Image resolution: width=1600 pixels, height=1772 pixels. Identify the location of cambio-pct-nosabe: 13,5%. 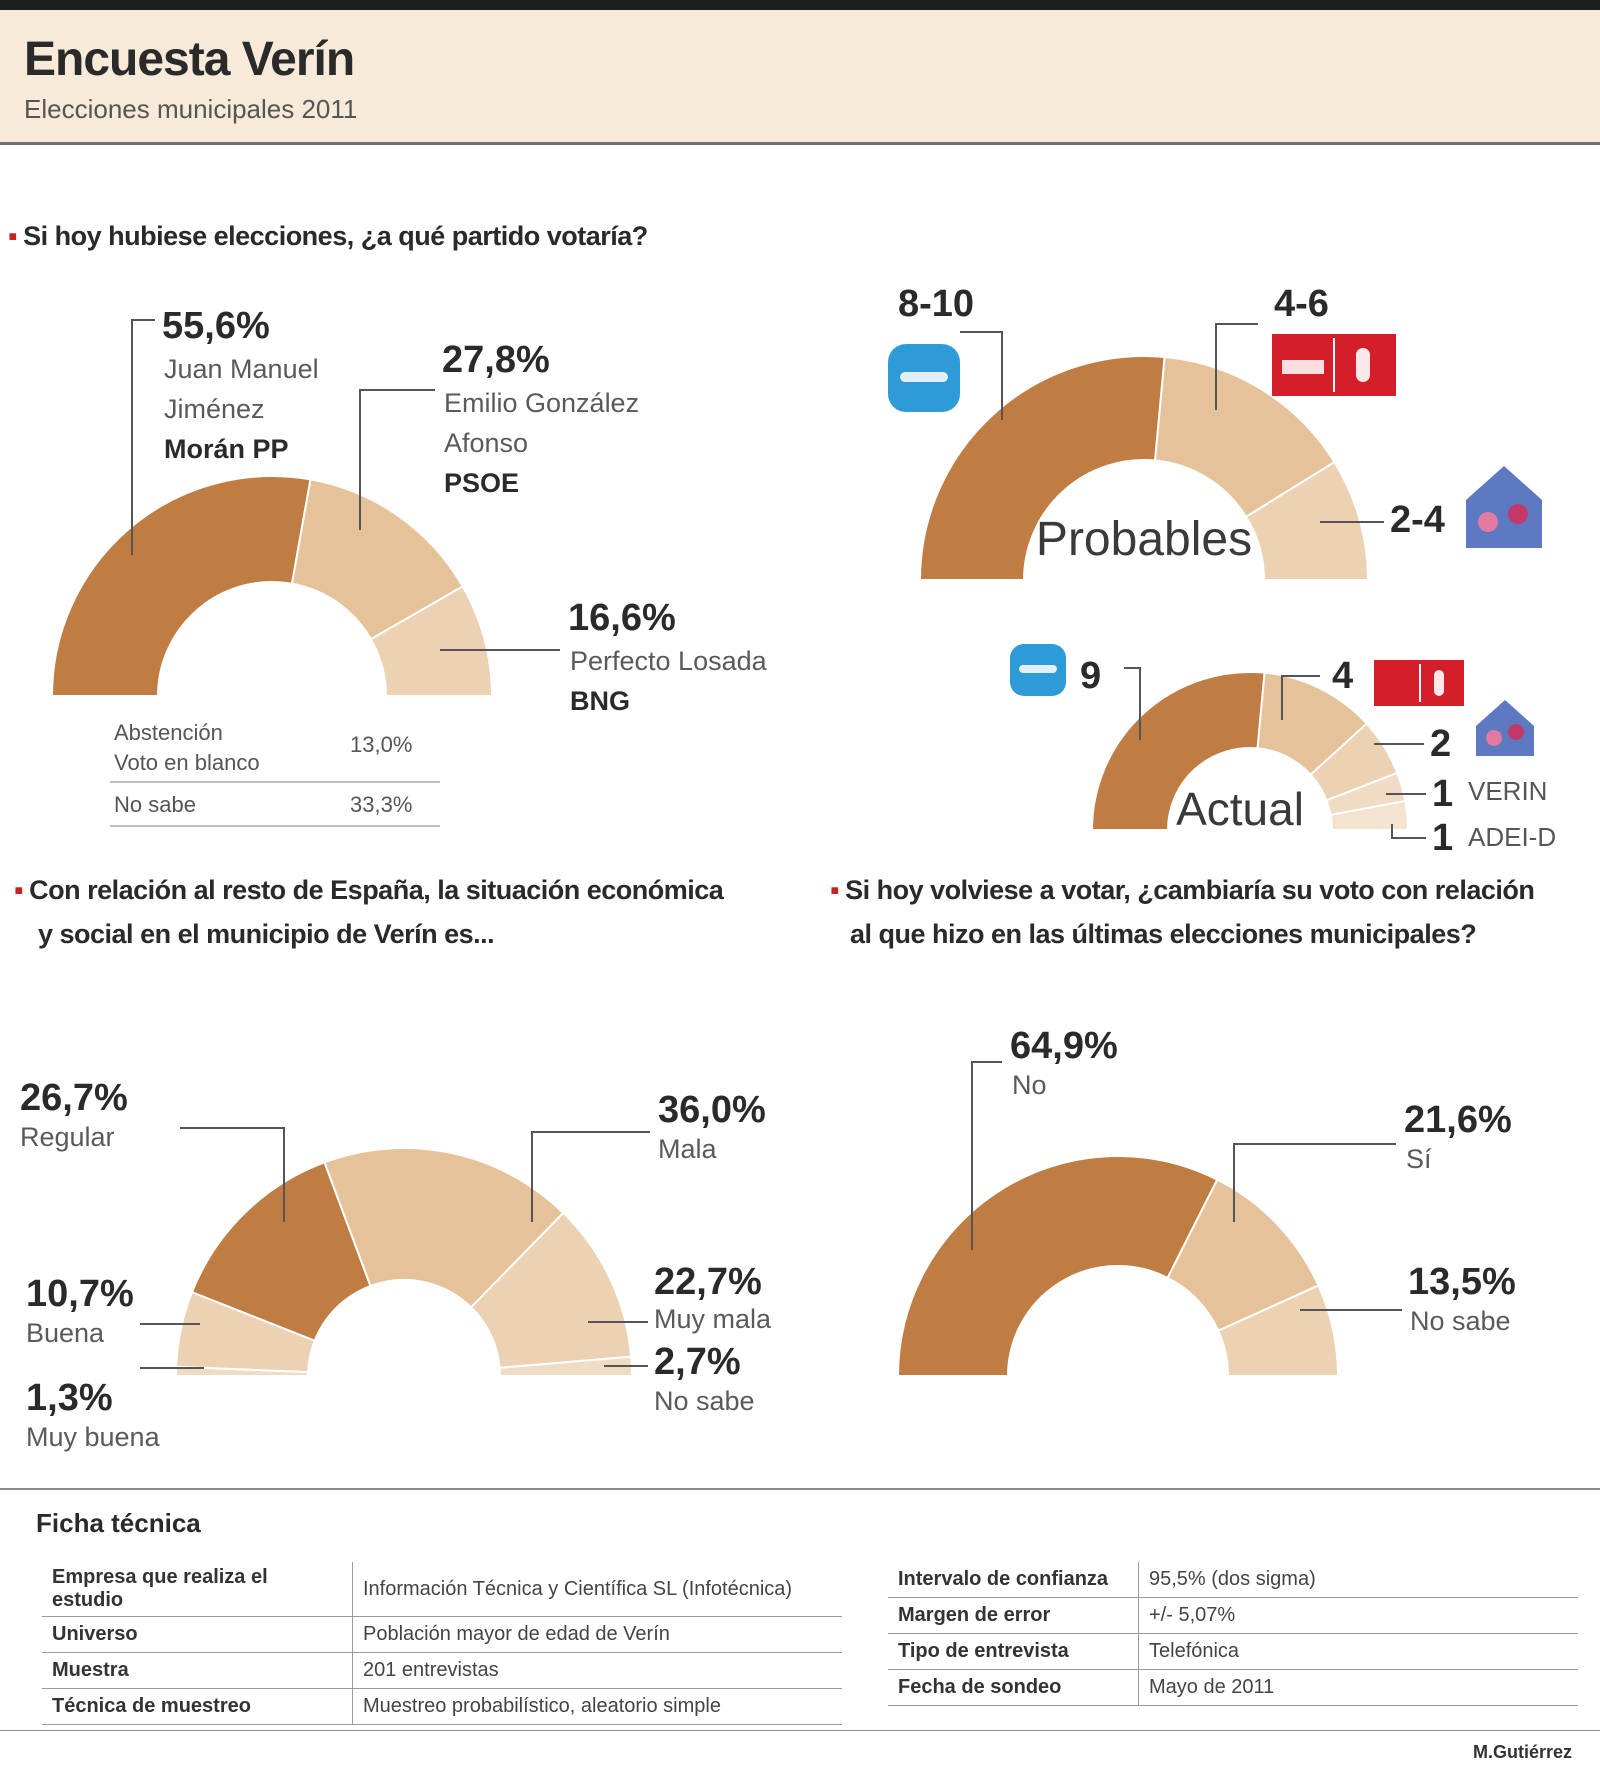
(1462, 1282).